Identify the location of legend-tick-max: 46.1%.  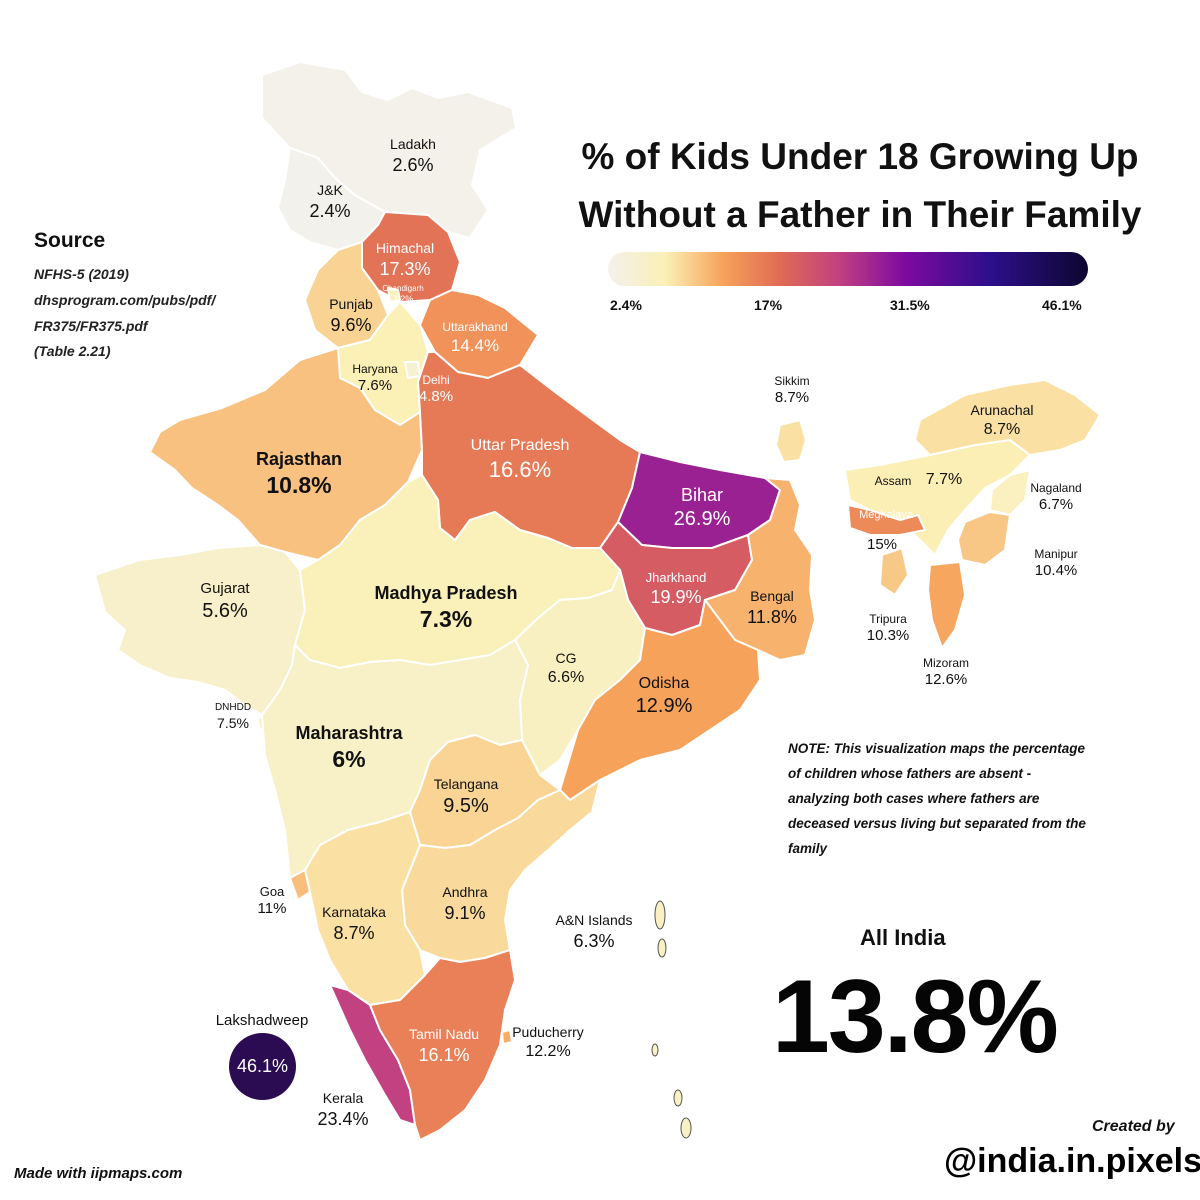
(1062, 305).